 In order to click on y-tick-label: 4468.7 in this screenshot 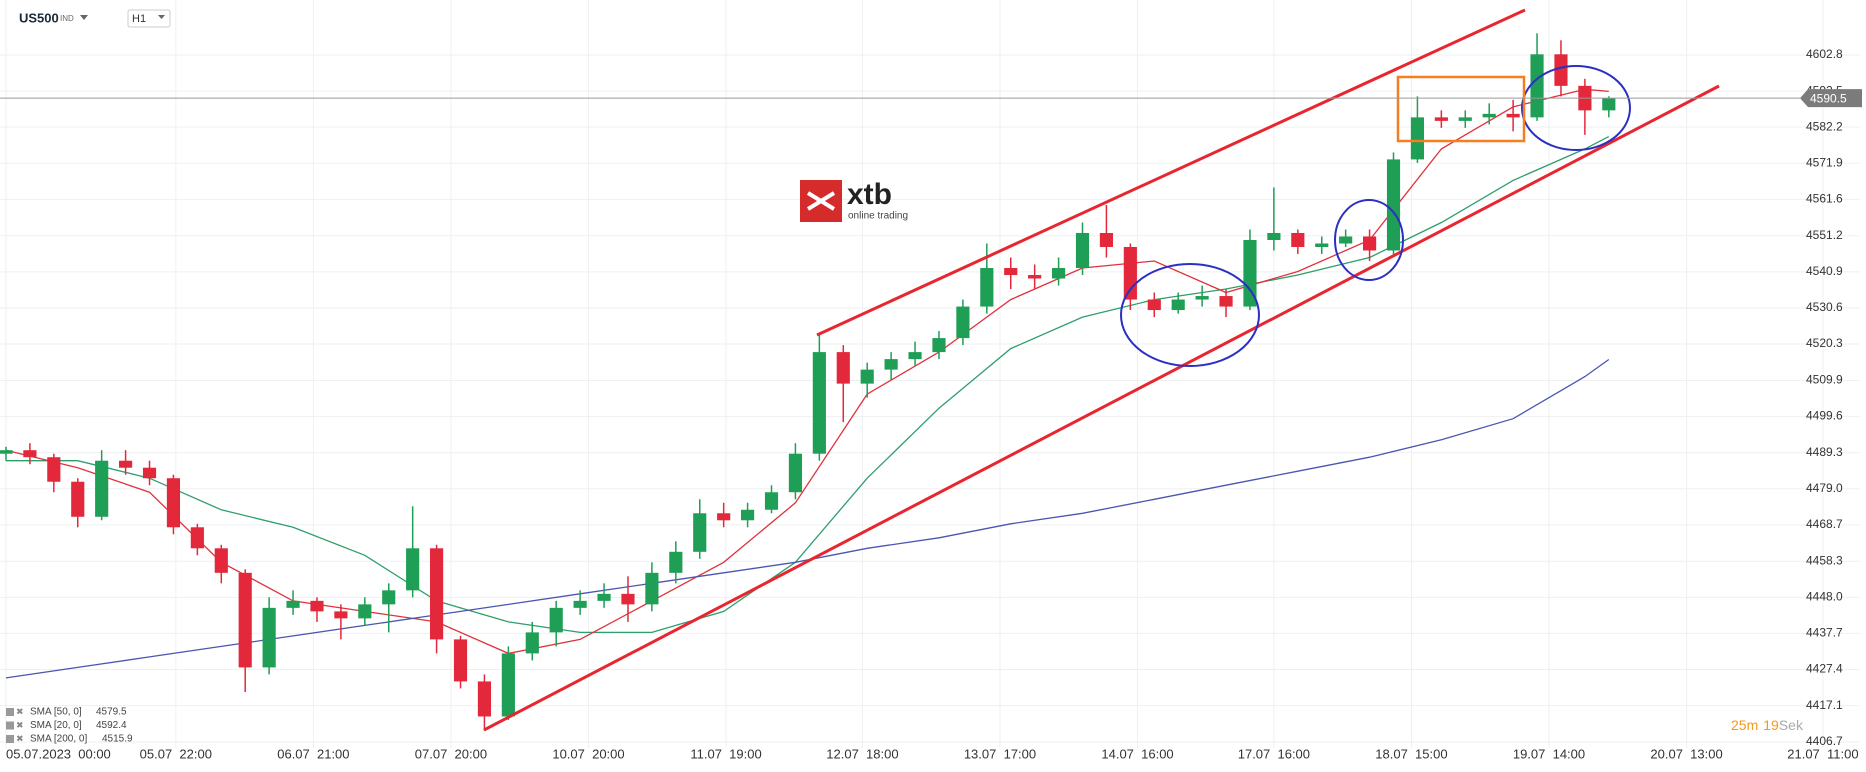, I will do `click(1824, 524)`.